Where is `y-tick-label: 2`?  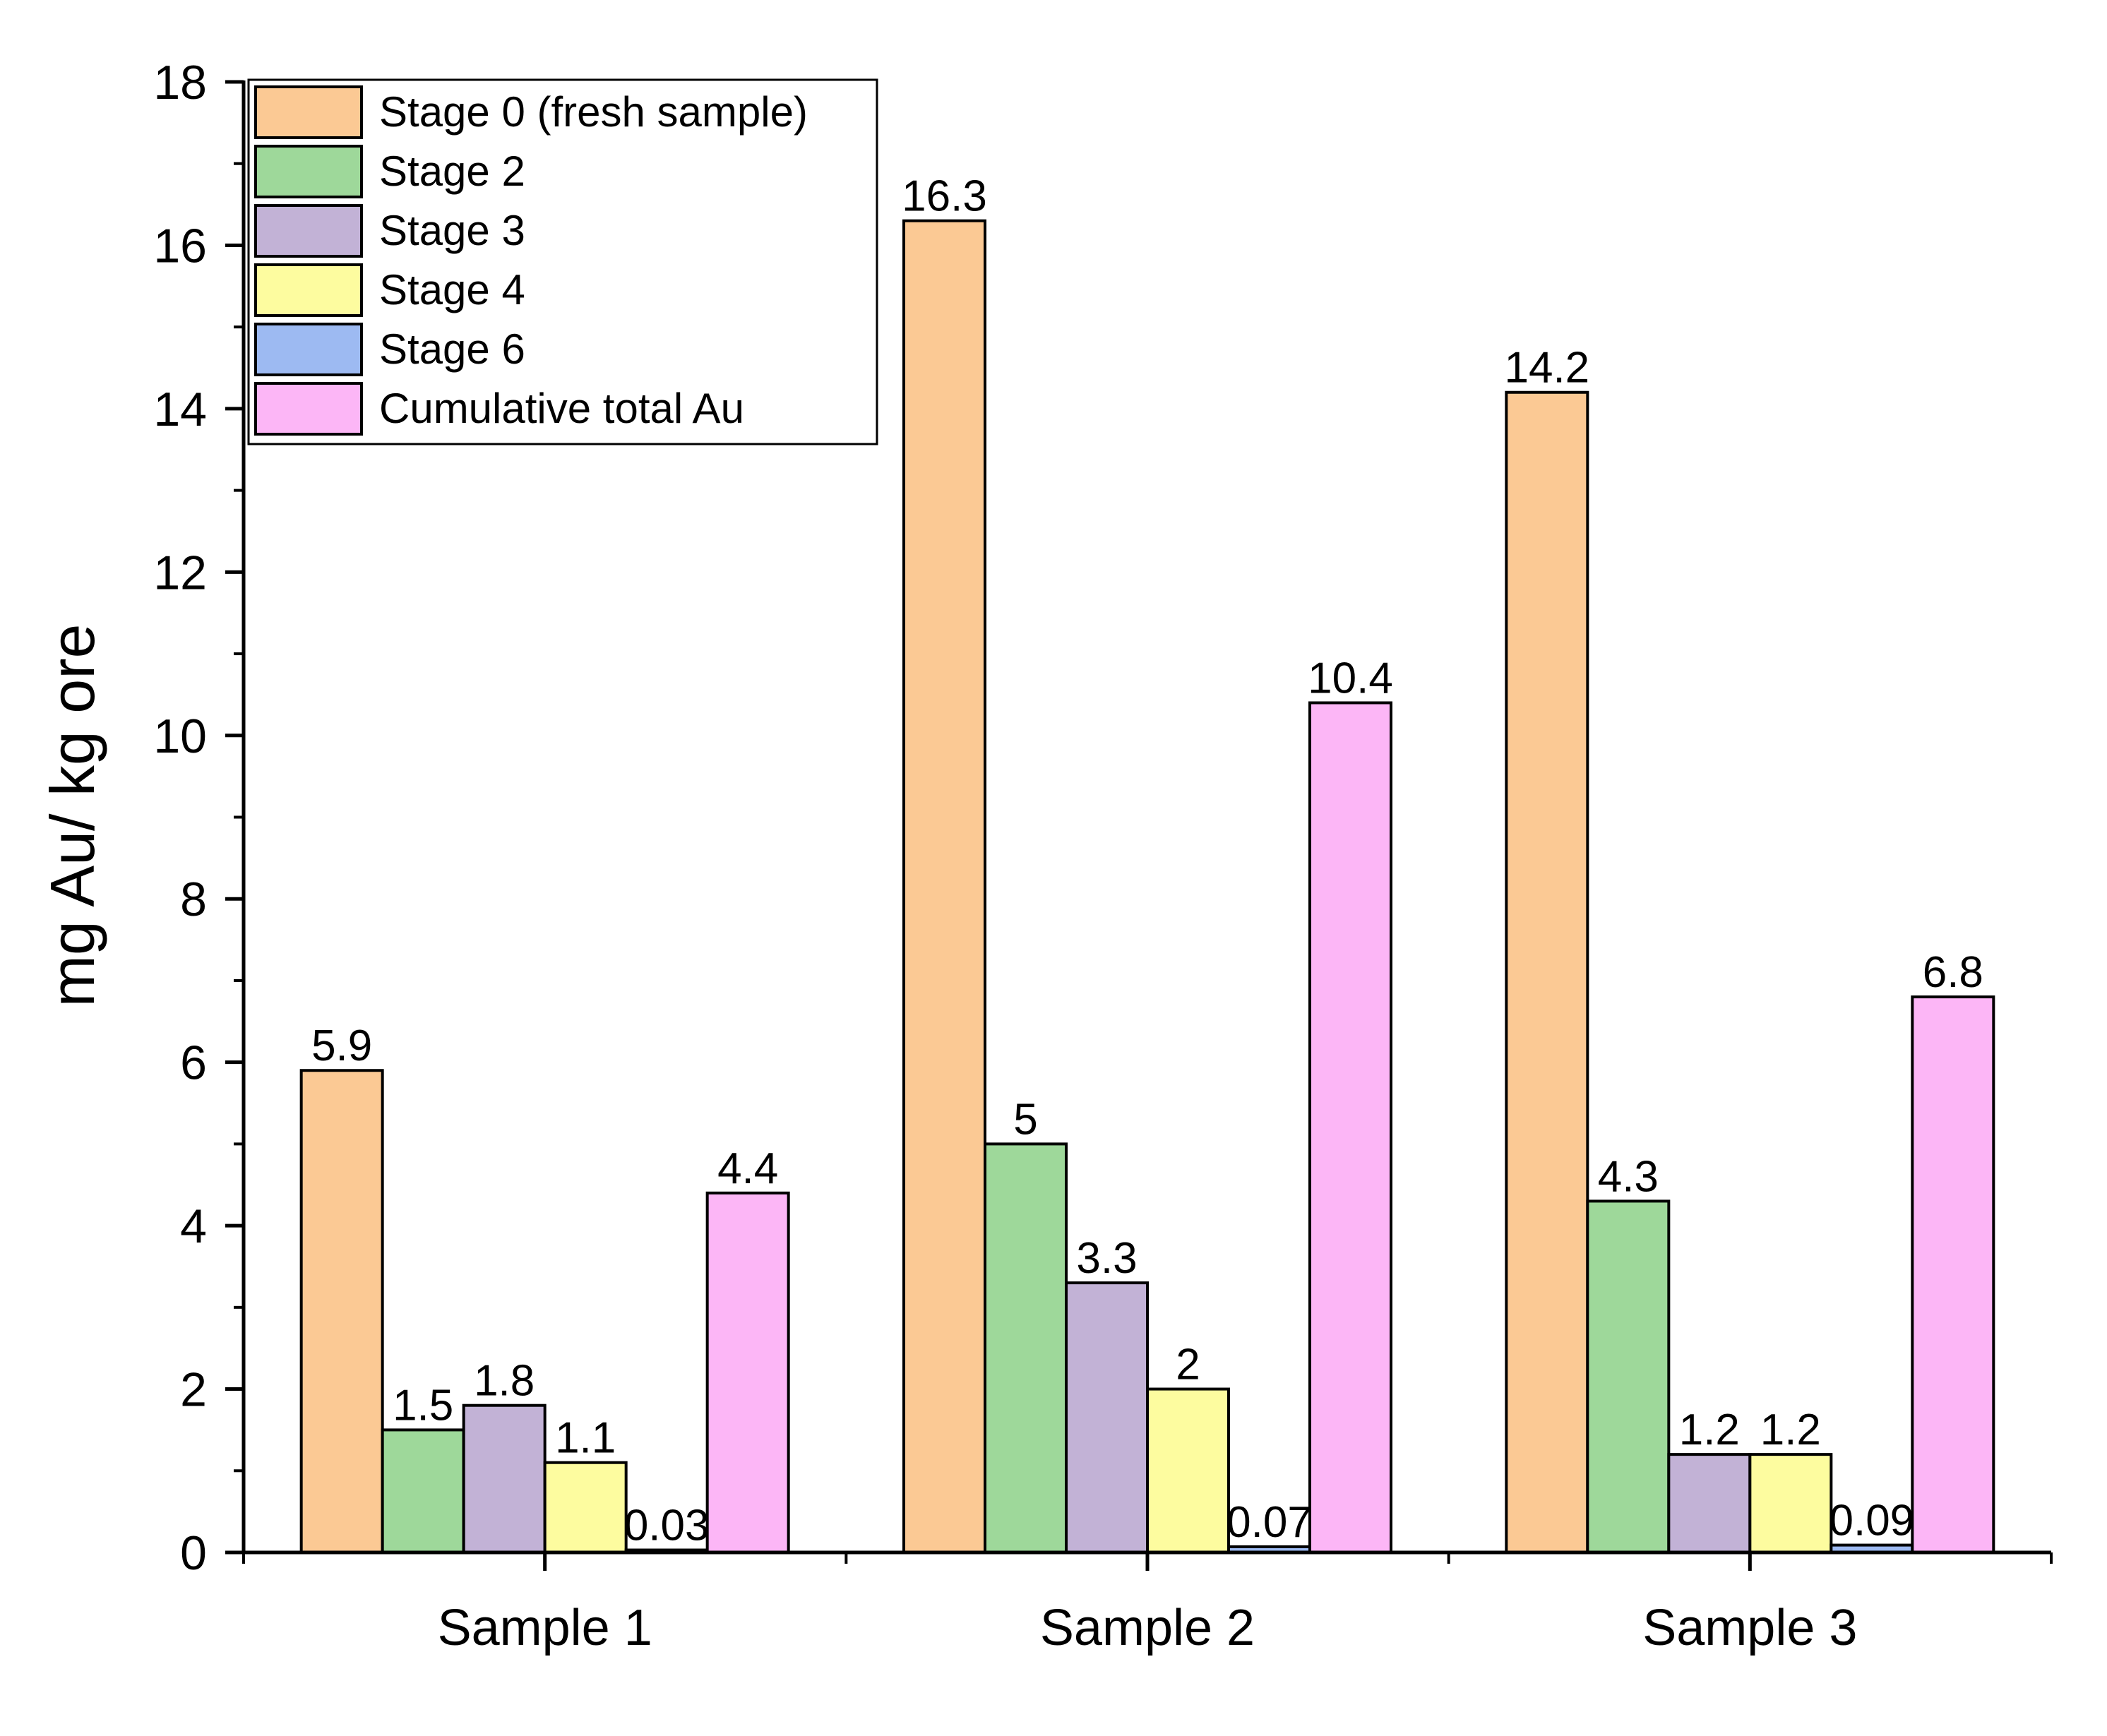 y-tick-label: 2 is located at coordinates (193, 1390).